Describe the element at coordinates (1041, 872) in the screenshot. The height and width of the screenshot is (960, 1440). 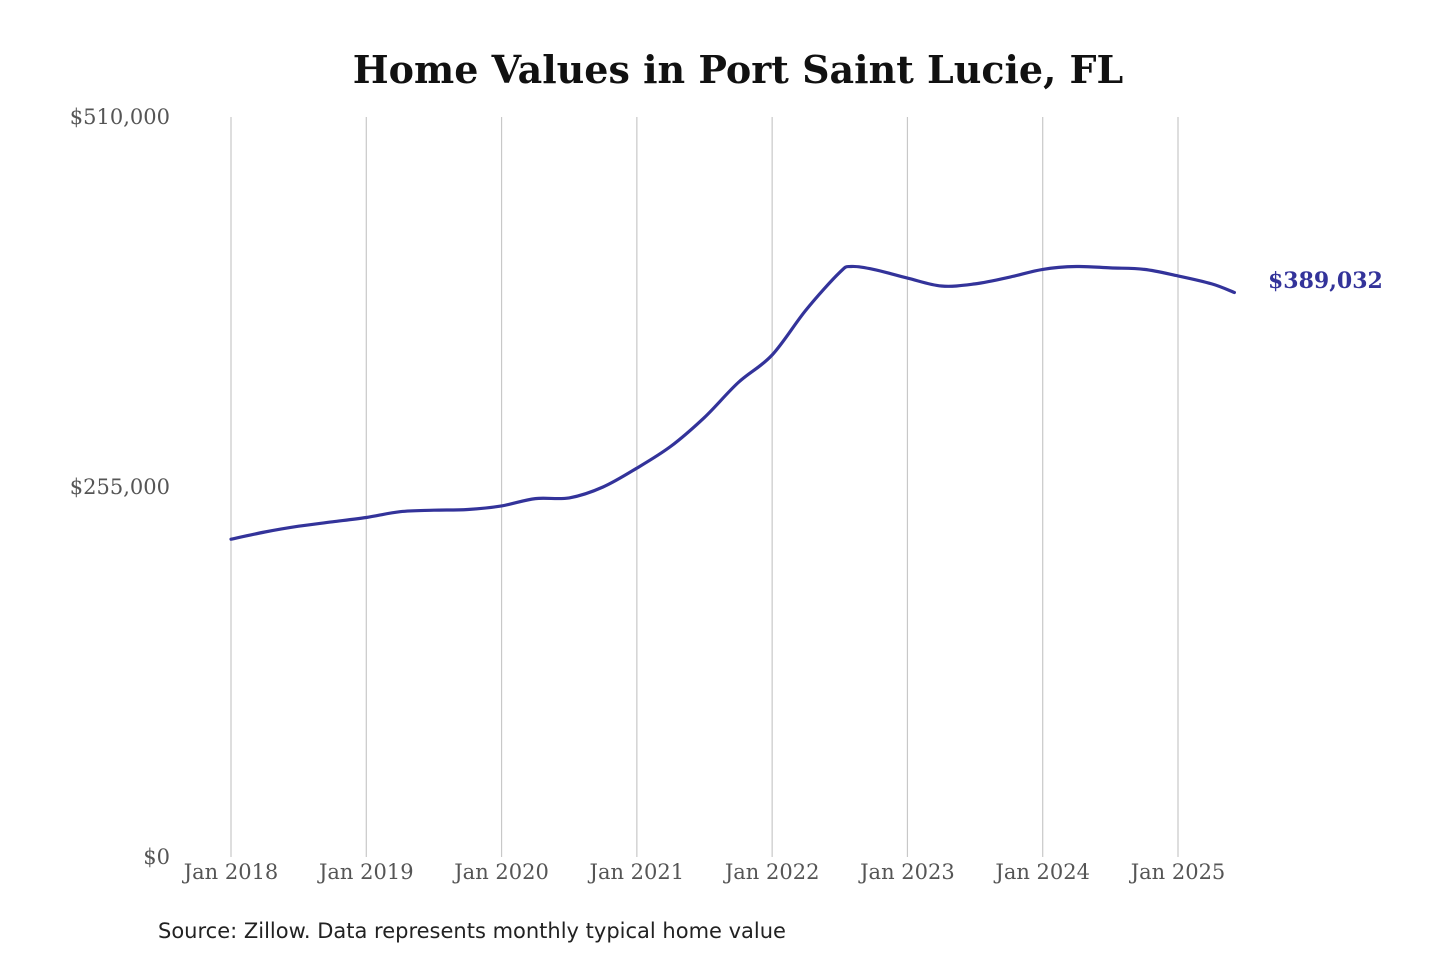
I see `x-tick-label: Jan 2024` at that location.